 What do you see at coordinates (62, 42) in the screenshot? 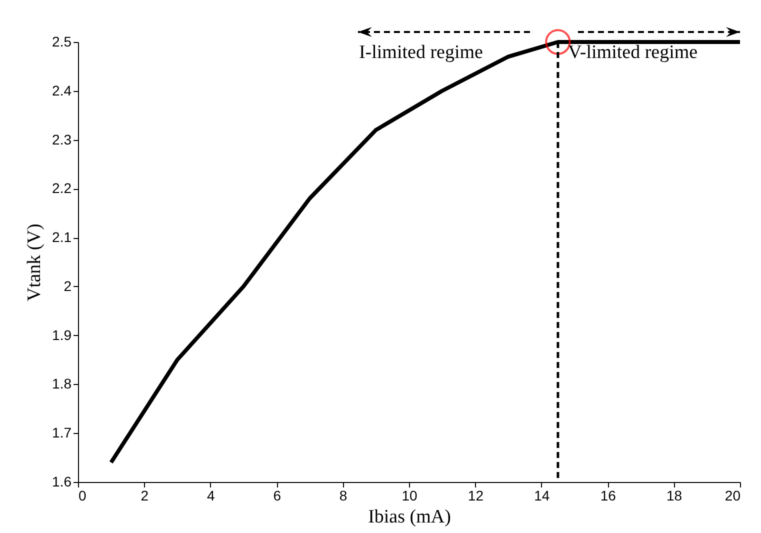
I see `y-tick-label: 2.5` at bounding box center [62, 42].